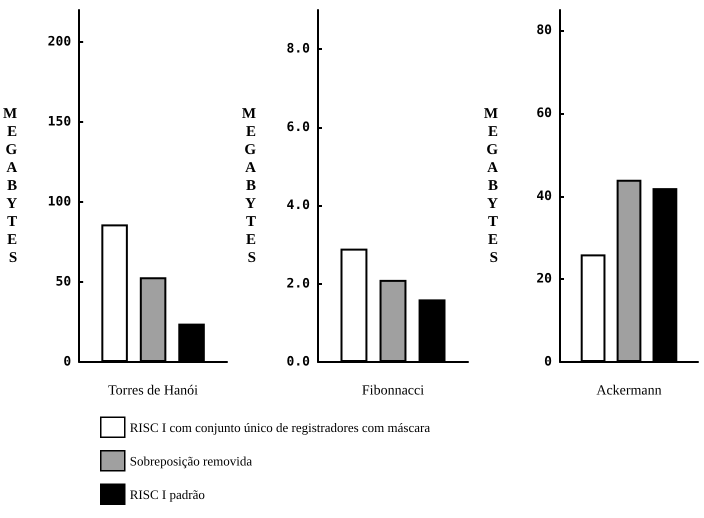  I want to click on y-tick-label: 4.0, so click(298, 206).